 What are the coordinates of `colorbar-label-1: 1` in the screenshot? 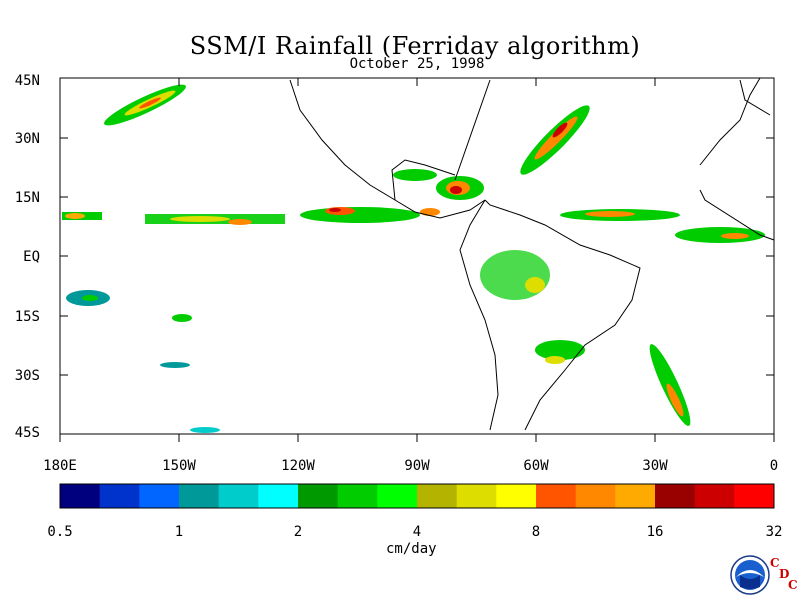 It's located at (179, 532).